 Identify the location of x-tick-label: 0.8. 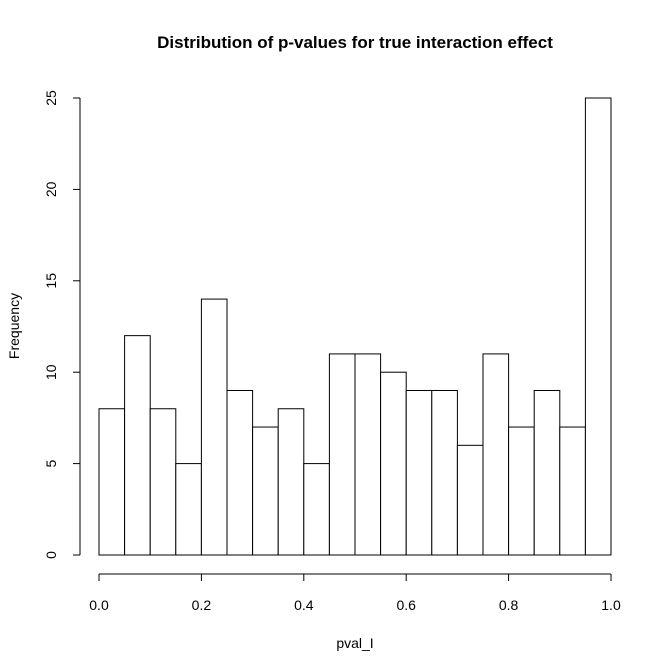
(509, 605).